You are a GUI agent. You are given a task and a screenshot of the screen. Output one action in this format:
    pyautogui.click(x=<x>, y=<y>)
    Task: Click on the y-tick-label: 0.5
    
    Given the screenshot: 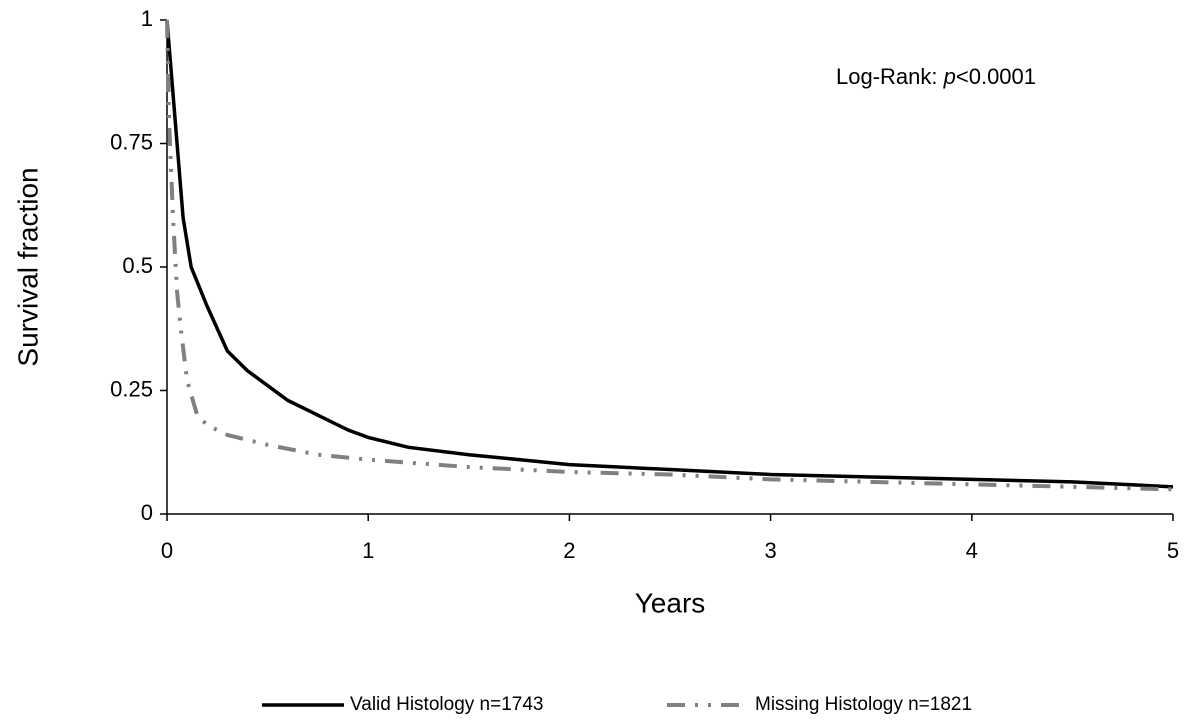 What is the action you would take?
    pyautogui.click(x=137, y=265)
    